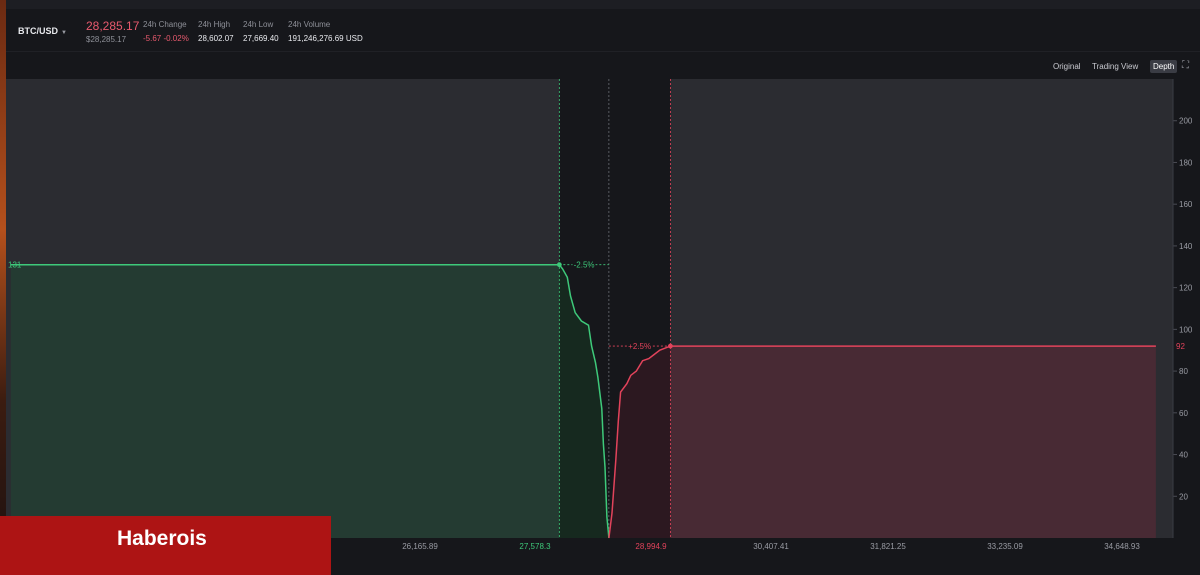 Image resolution: width=1200 pixels, height=575 pixels. What do you see at coordinates (1186, 121) in the screenshot?
I see `y-tick-label: 200` at bounding box center [1186, 121].